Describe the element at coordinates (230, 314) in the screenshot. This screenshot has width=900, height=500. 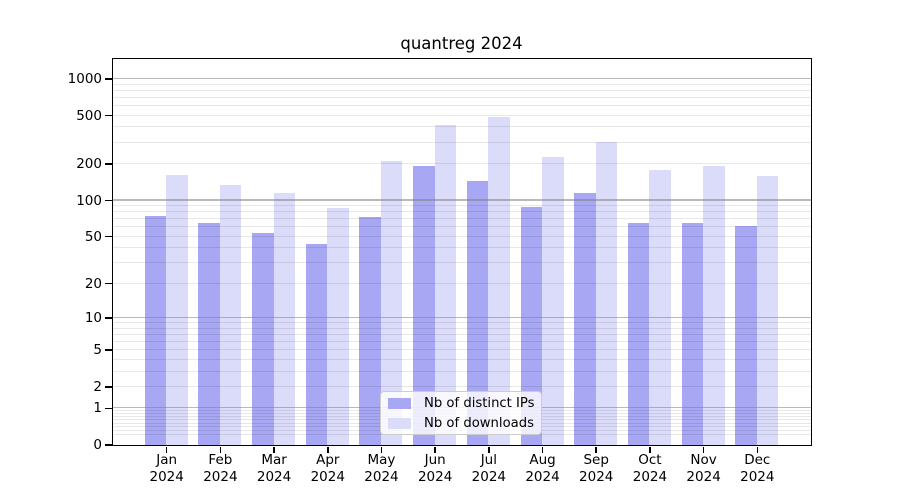
I see `bar-feb-nb-of-downloads` at that location.